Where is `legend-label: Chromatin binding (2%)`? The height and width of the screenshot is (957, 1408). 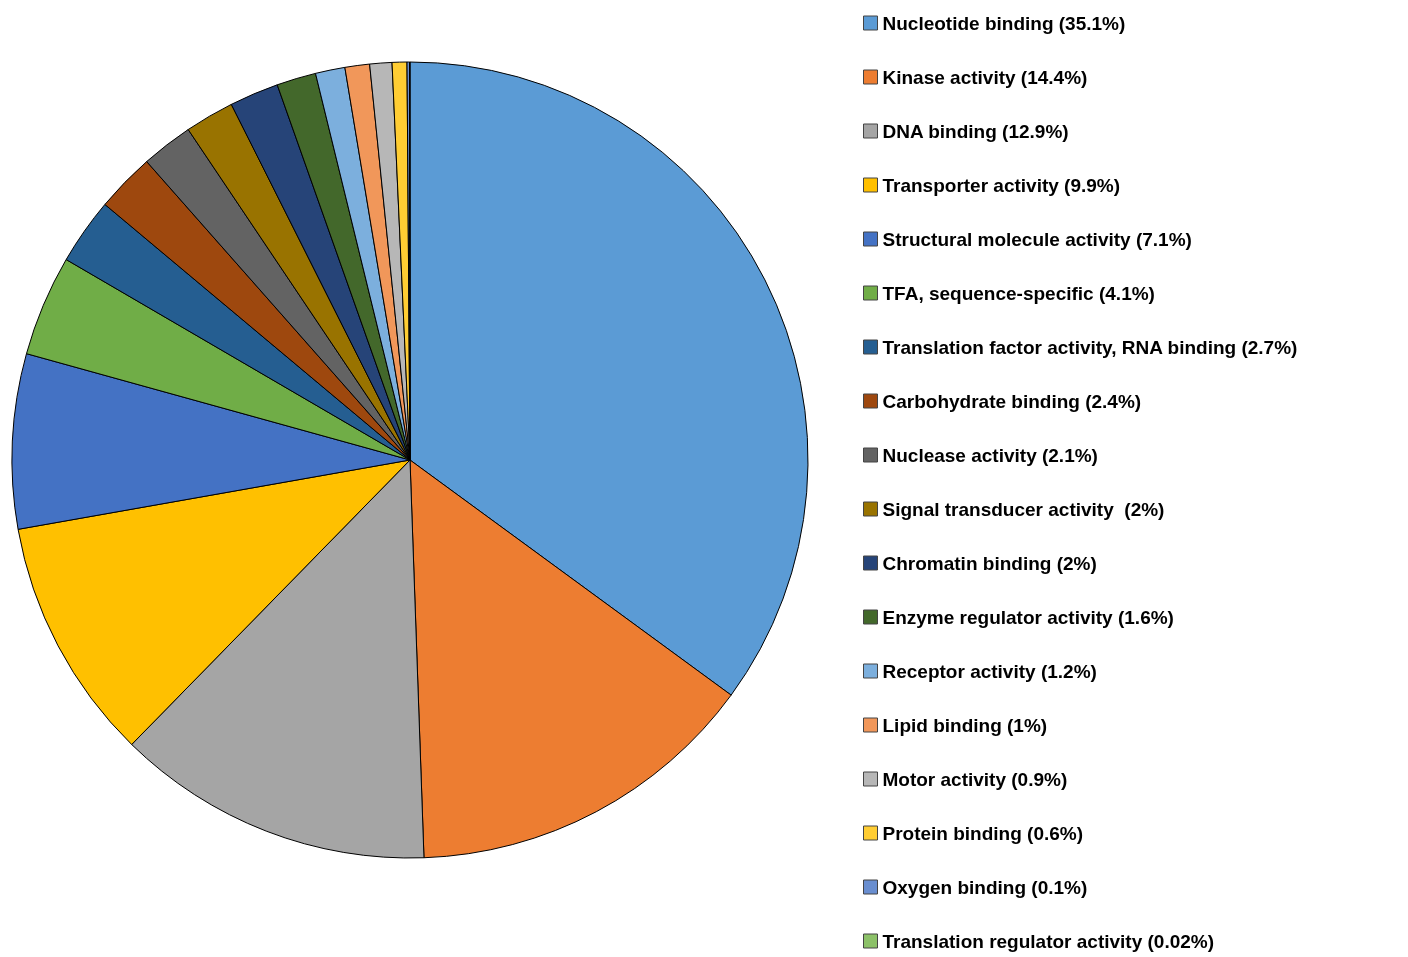 legend-label: Chromatin binding (2%) is located at coordinates (989, 563).